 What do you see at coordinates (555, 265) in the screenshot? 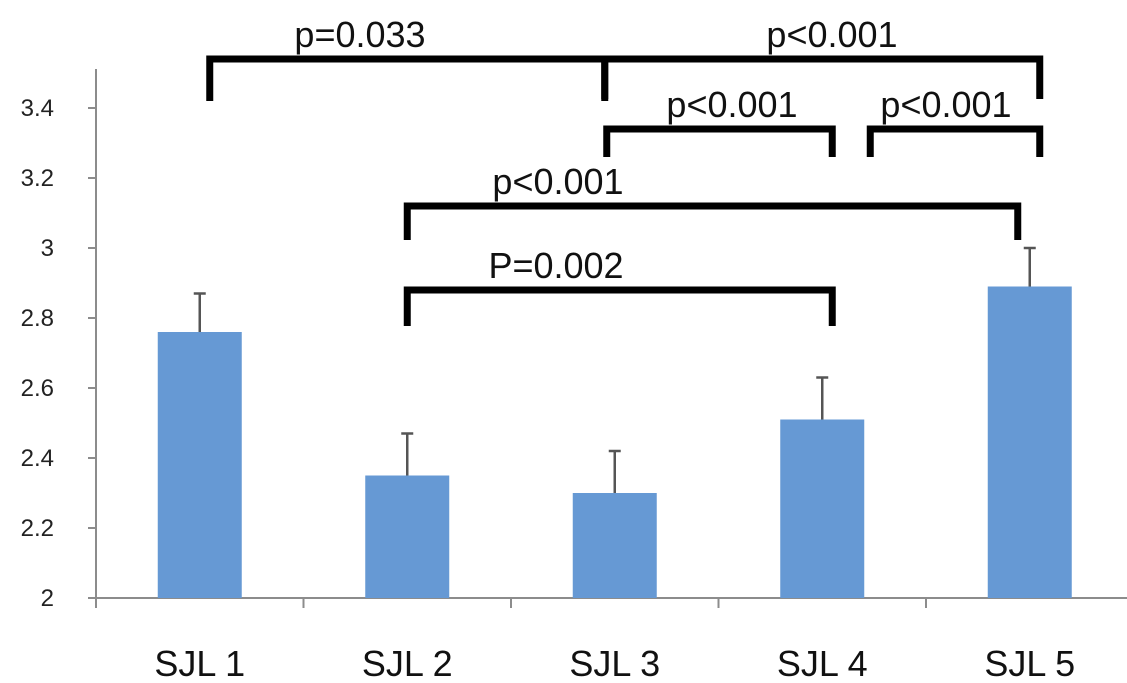
I see `significance-label: P=0.002` at bounding box center [555, 265].